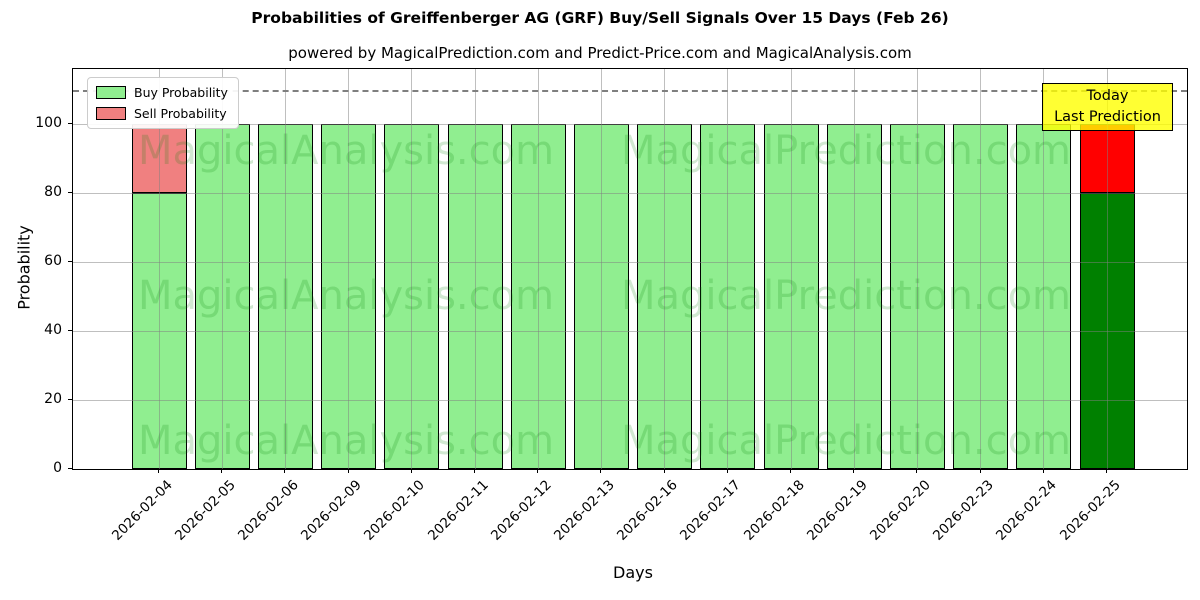  I want to click on legend: Buy Probability Sell Probability, so click(163, 103).